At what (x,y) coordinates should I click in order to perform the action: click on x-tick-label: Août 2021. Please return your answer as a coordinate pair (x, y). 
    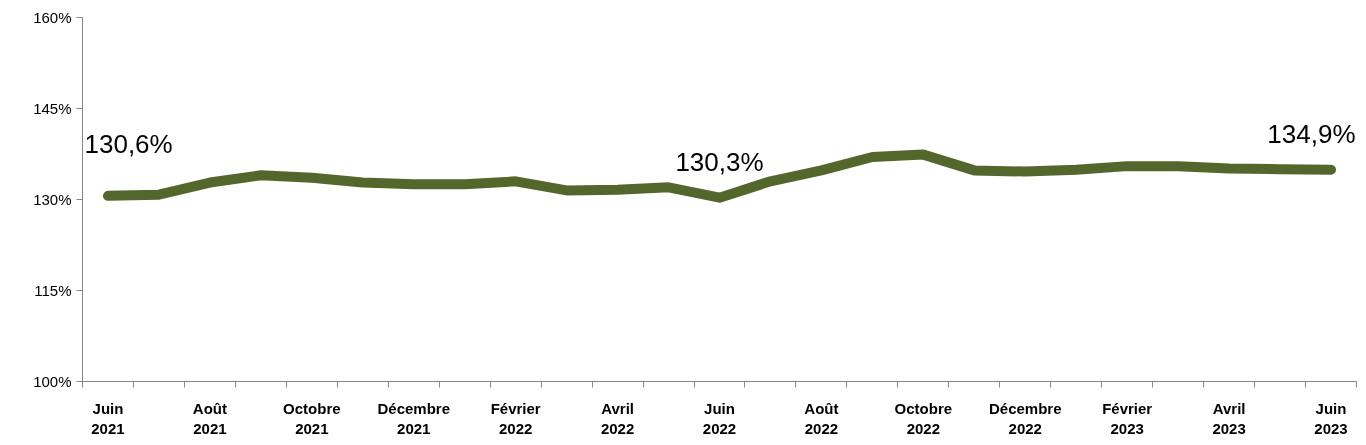
    Looking at the image, I should click on (209, 418).